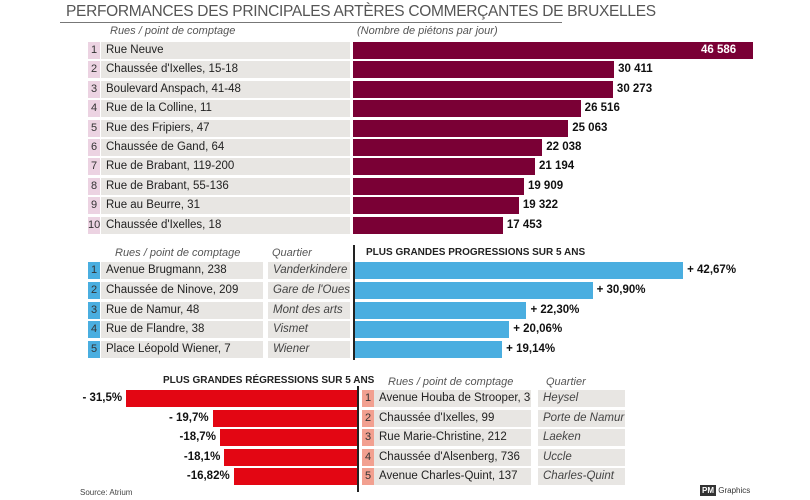 This screenshot has width=810, height=500. What do you see at coordinates (581, 438) in the screenshot?
I see `quartier-label: Laeken` at bounding box center [581, 438].